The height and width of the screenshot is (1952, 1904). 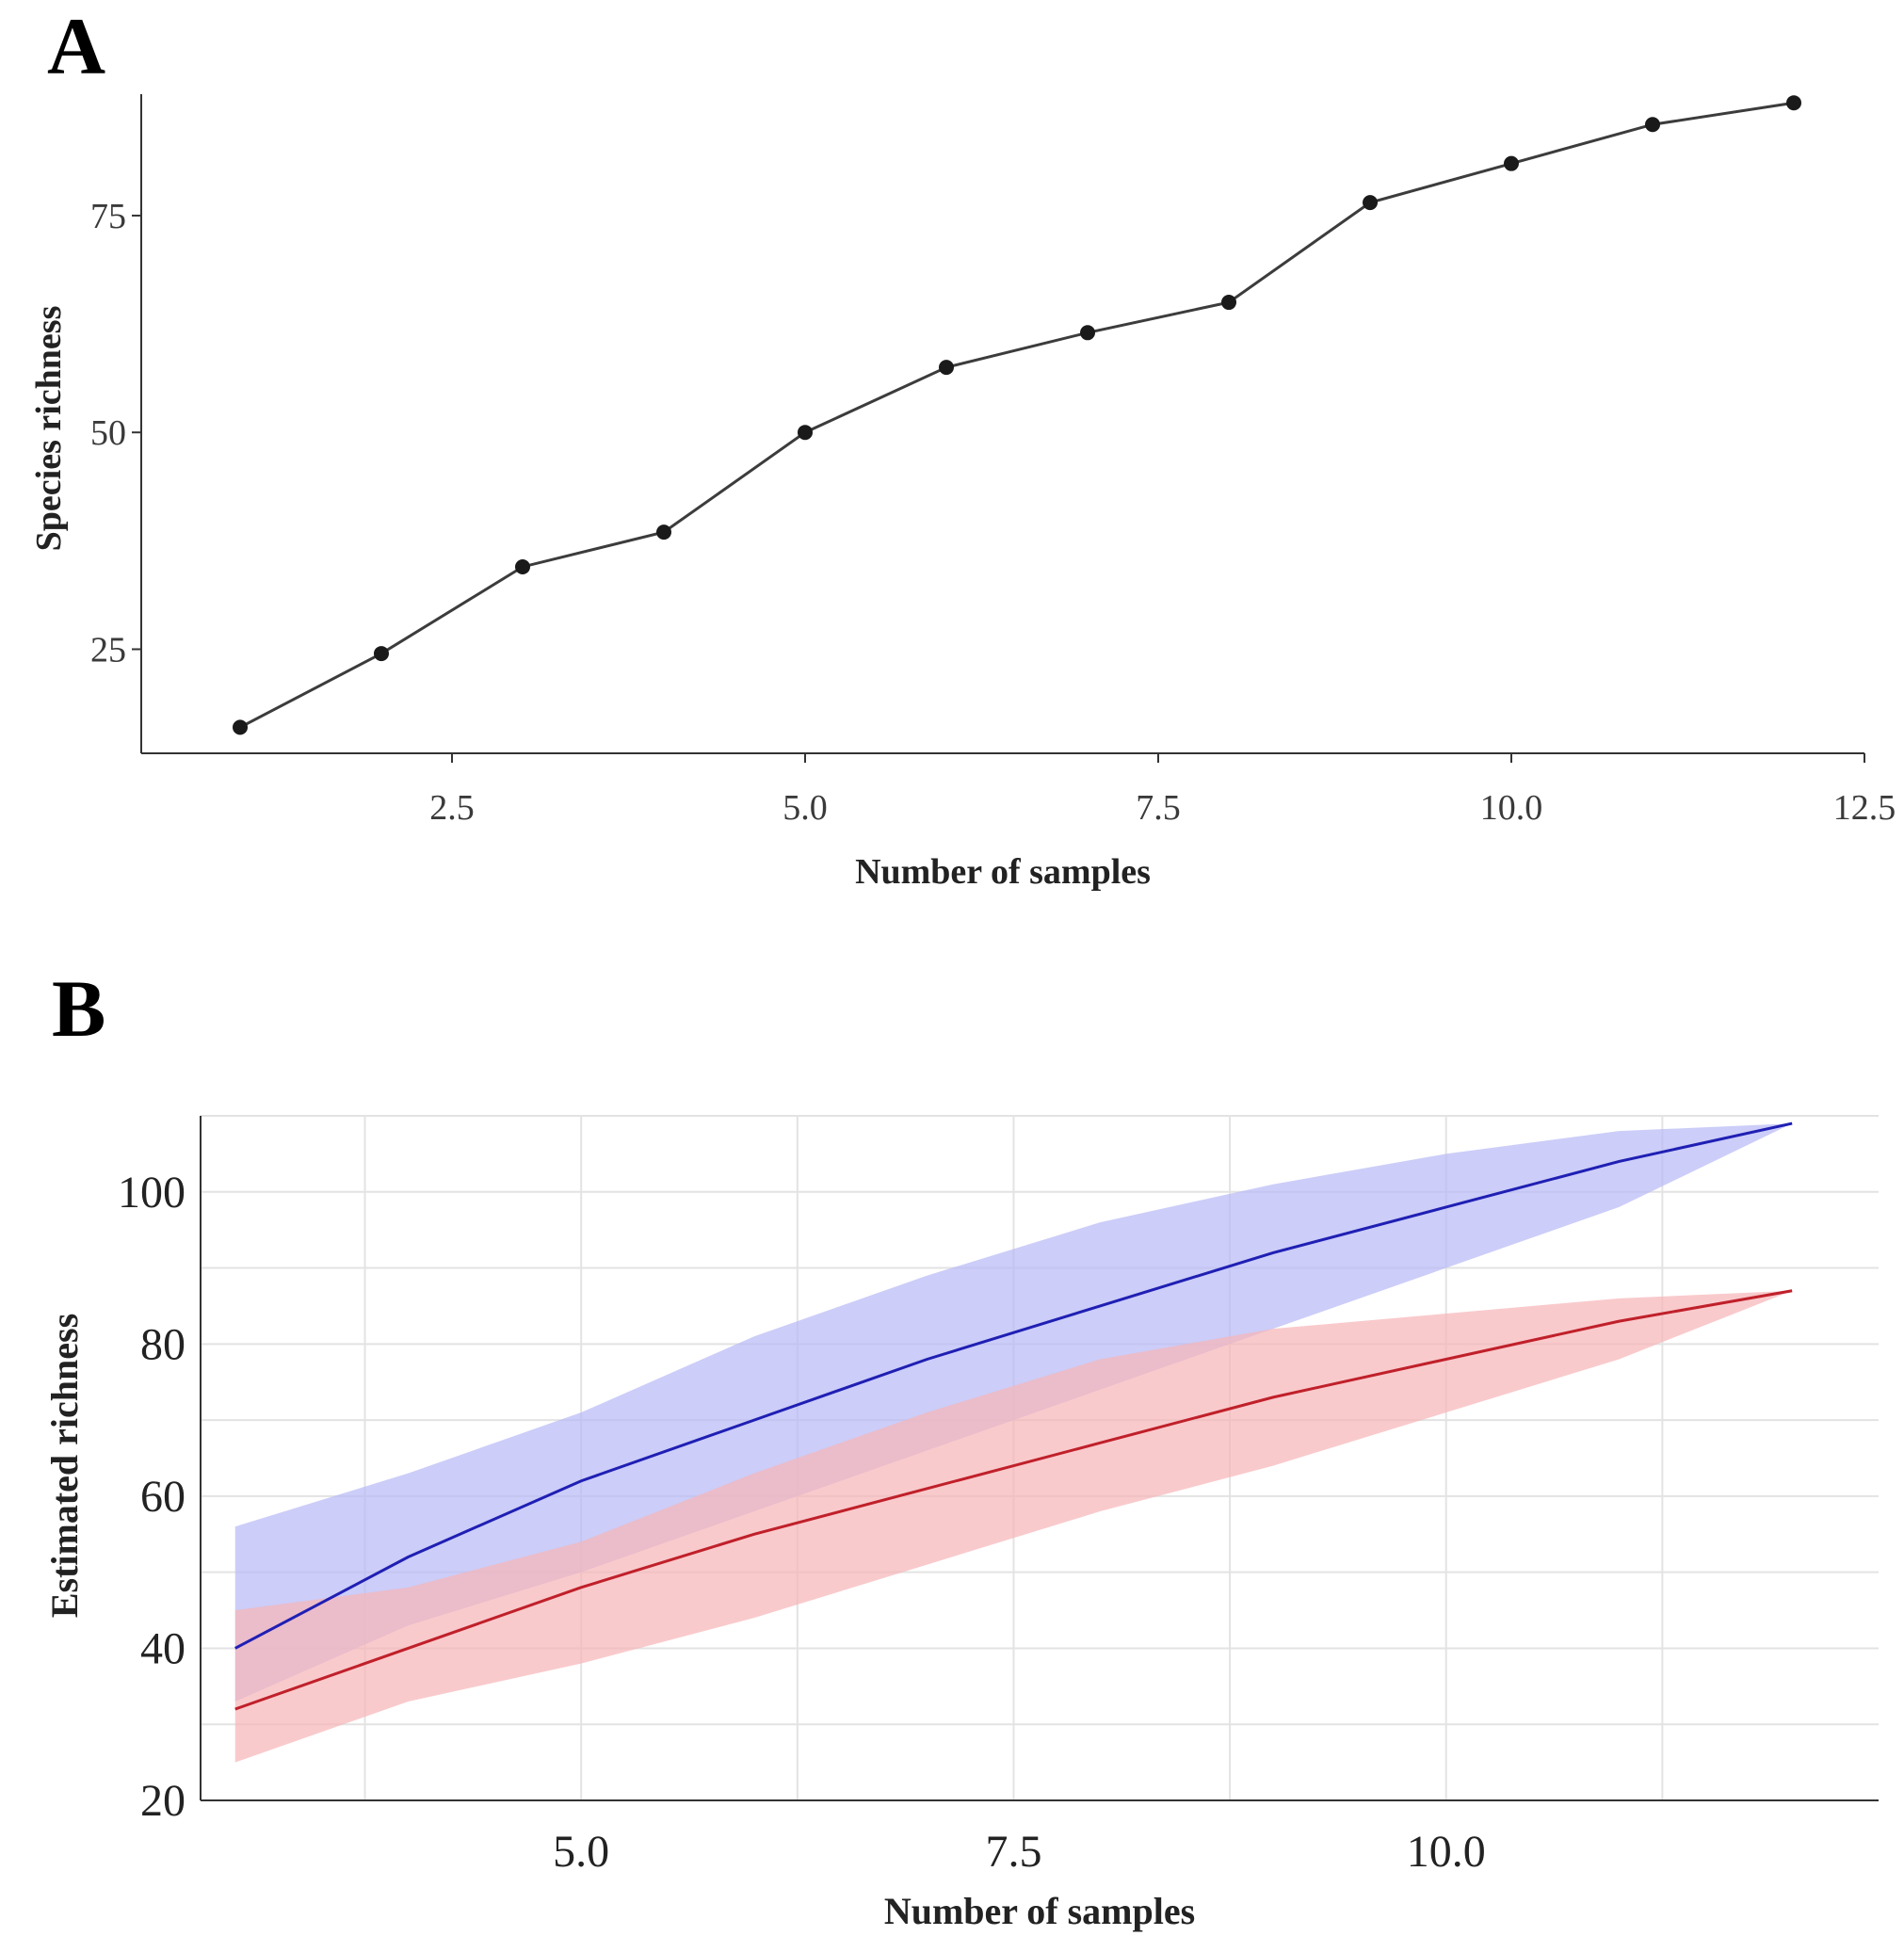 What do you see at coordinates (163, 1497) in the screenshot?
I see `chart-b-y-tick-label: 60` at bounding box center [163, 1497].